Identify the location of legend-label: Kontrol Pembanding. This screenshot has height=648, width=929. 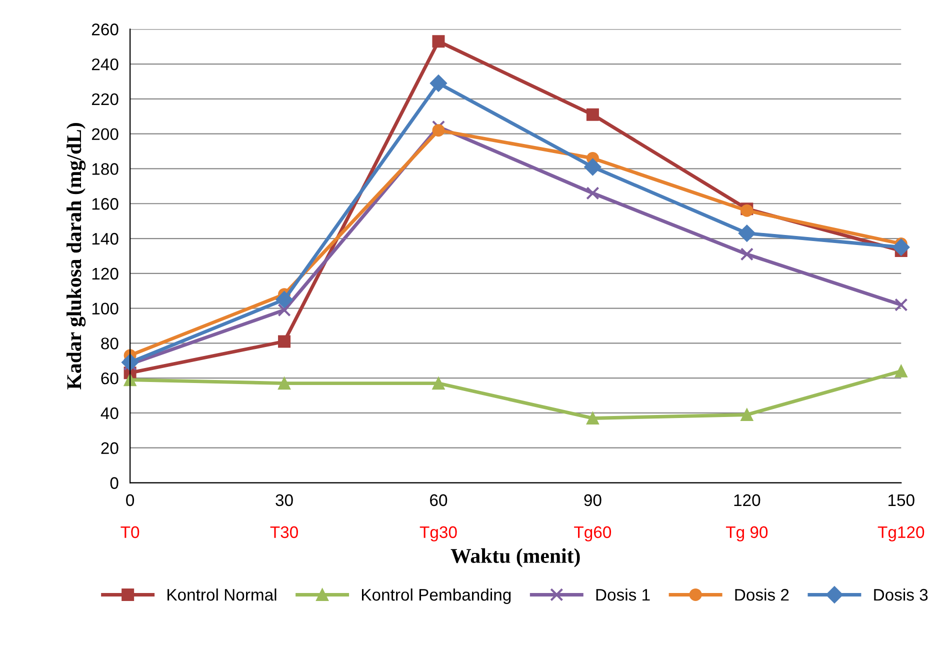
(436, 596).